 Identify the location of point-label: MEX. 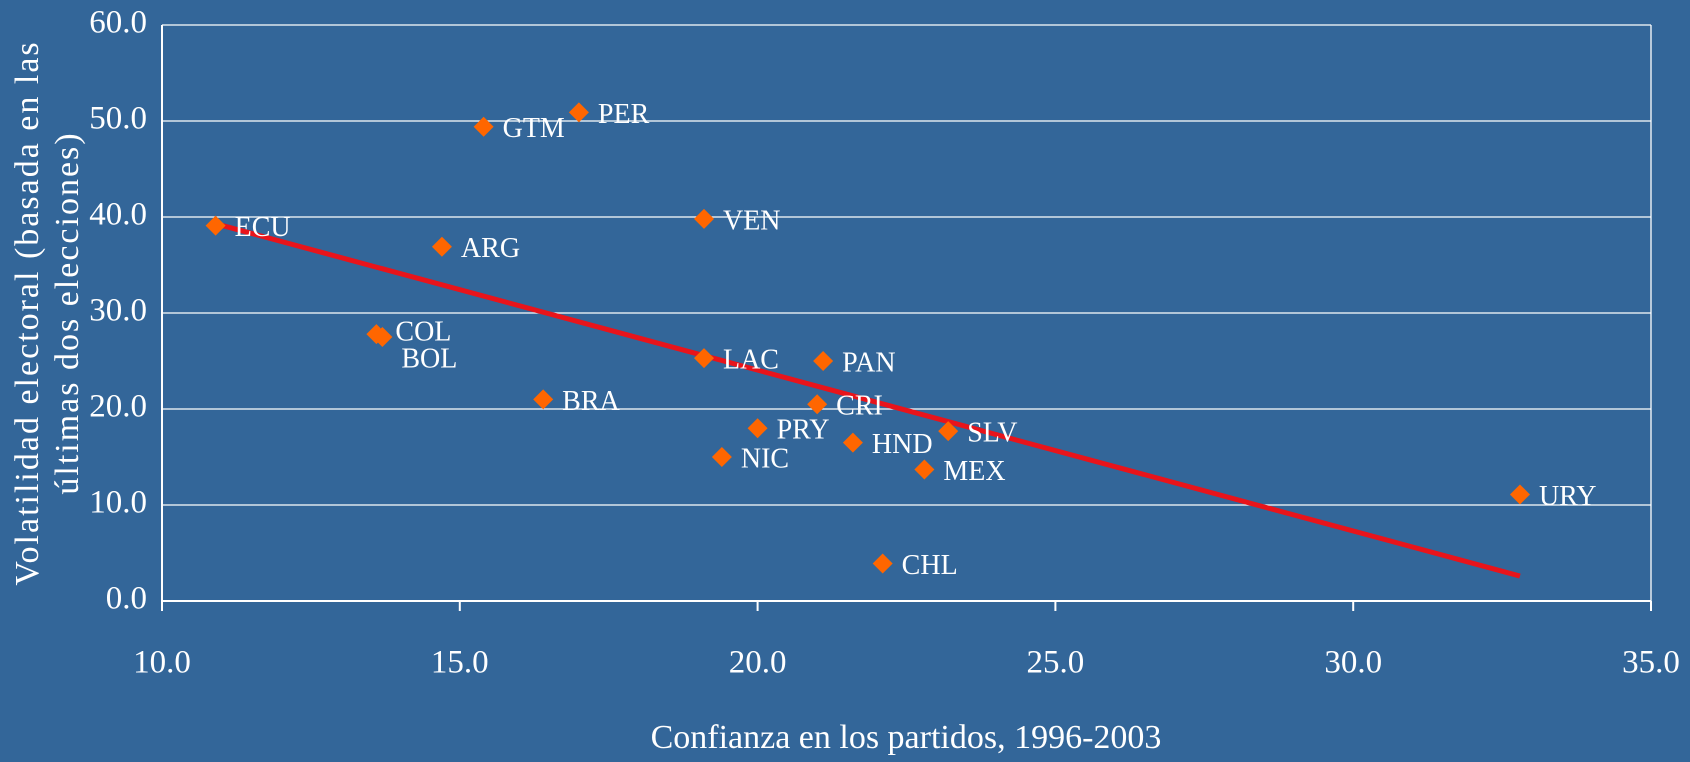
(974, 471).